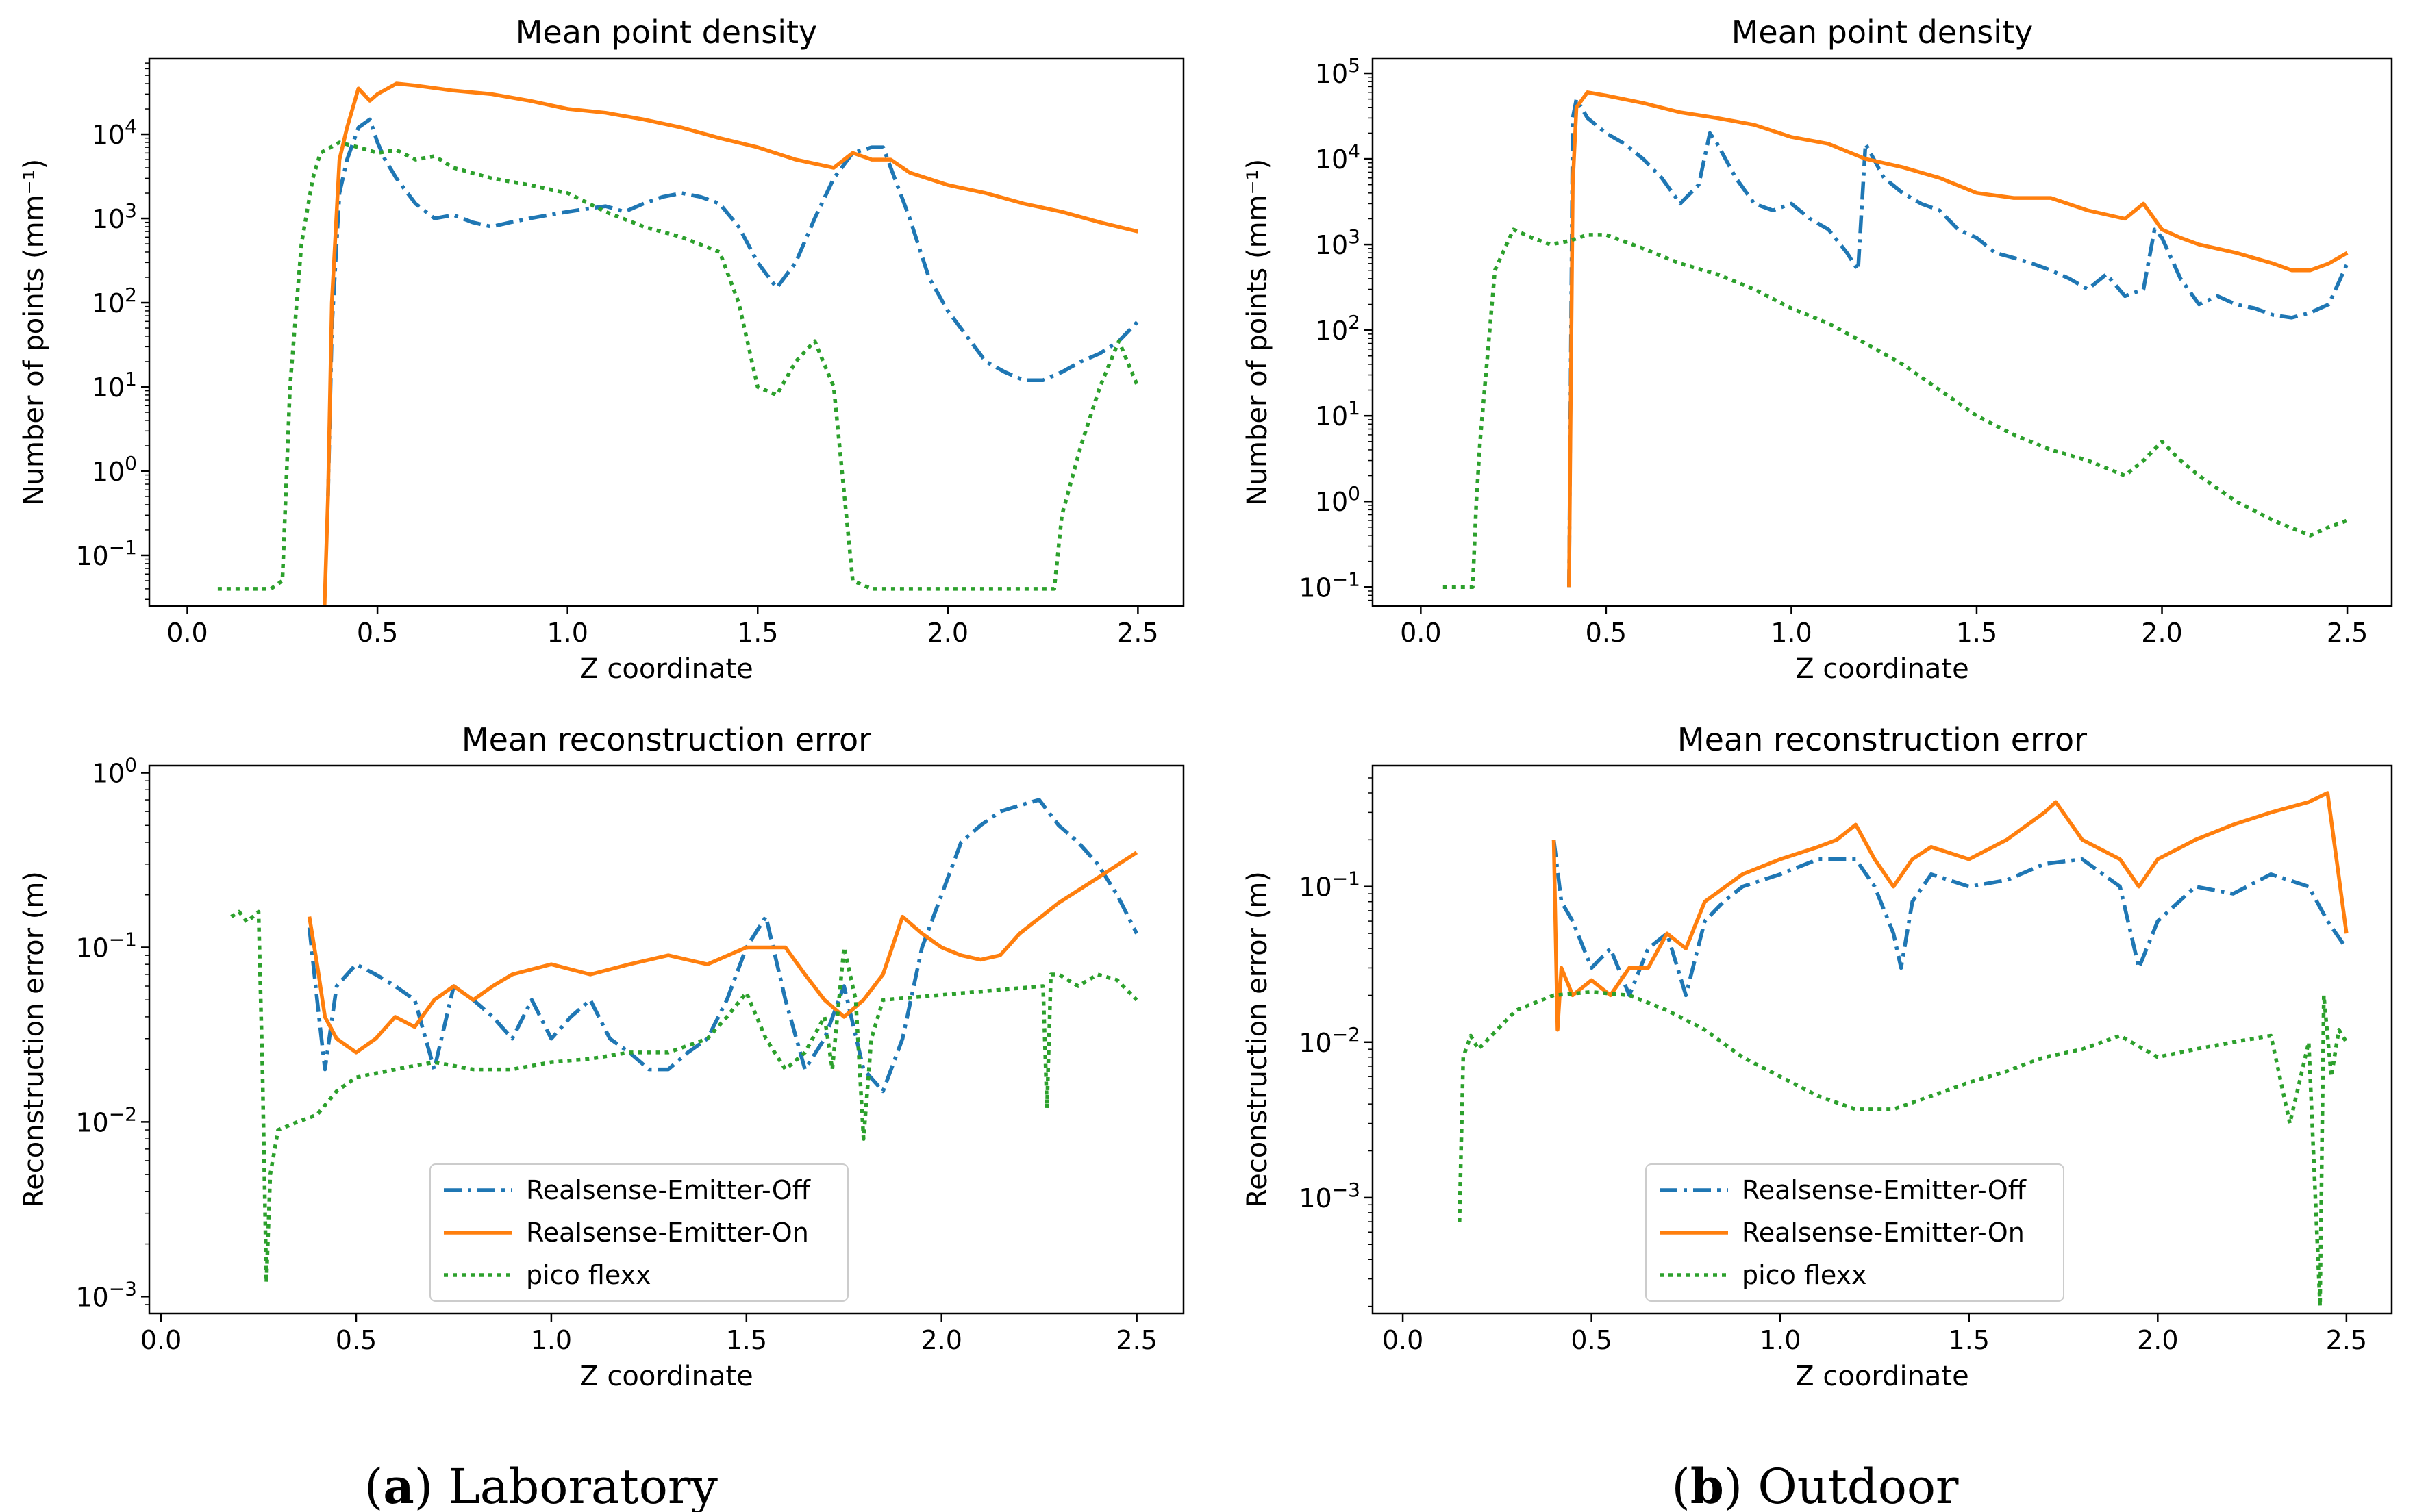  I want to click on caption-left: (a) Laboratory, so click(541, 1485).